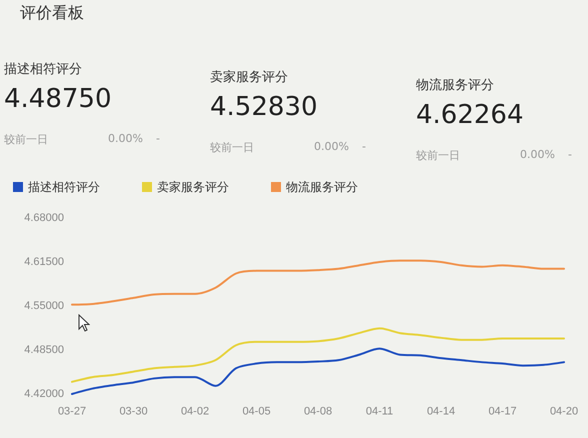 The width and height of the screenshot is (588, 438). Describe the element at coordinates (44, 218) in the screenshot. I see `y-tick-label: 4.68000` at that location.